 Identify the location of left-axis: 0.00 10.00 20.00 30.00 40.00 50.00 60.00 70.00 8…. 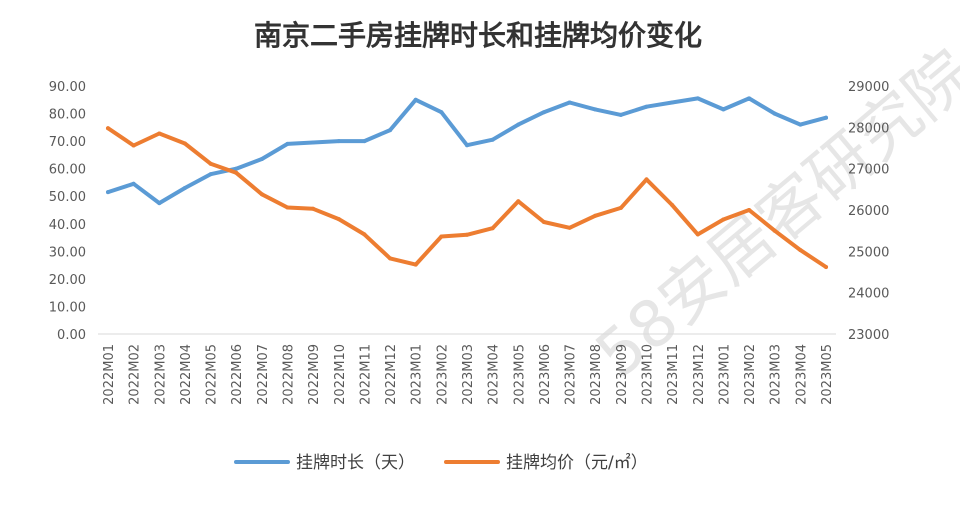
(67, 211).